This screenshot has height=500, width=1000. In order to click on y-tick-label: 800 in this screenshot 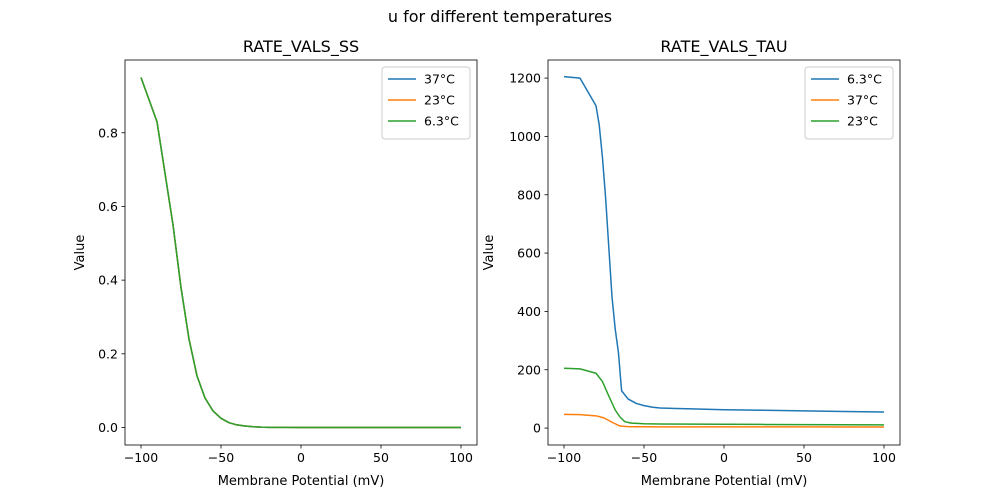, I will do `click(529, 194)`.